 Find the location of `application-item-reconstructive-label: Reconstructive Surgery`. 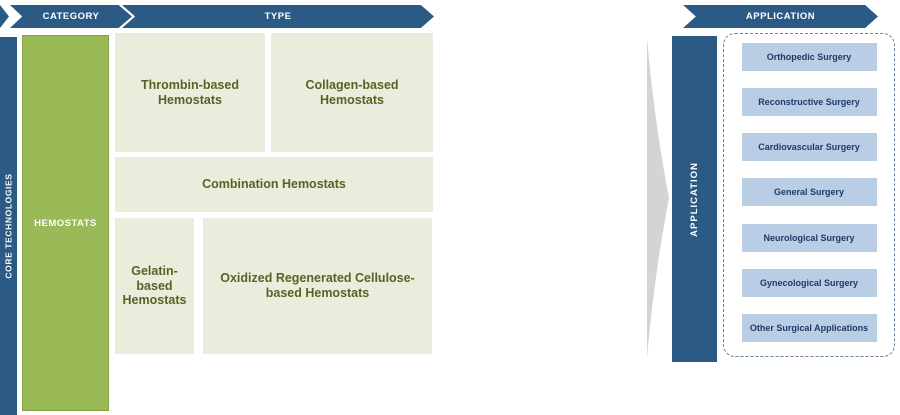

application-item-reconstructive-label: Reconstructive Surgery is located at coordinates (809, 102).